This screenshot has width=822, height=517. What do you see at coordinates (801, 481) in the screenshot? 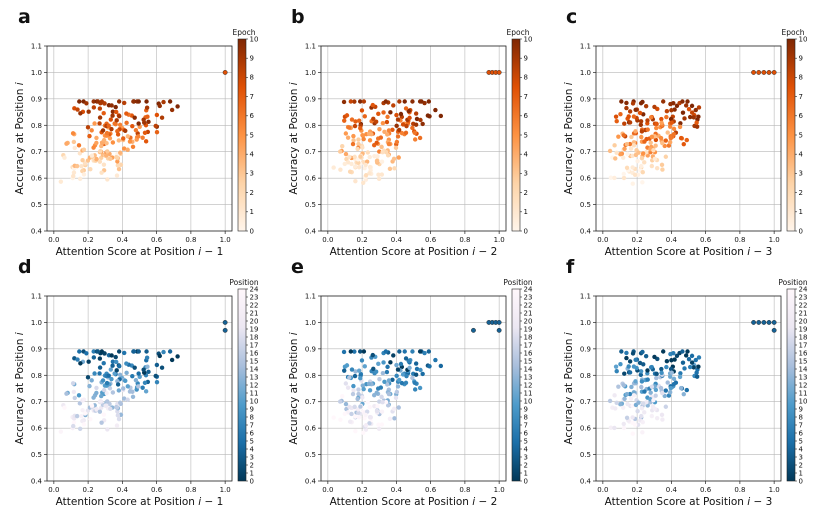
I see `colorbar-tick-label: 0` at bounding box center [801, 481].